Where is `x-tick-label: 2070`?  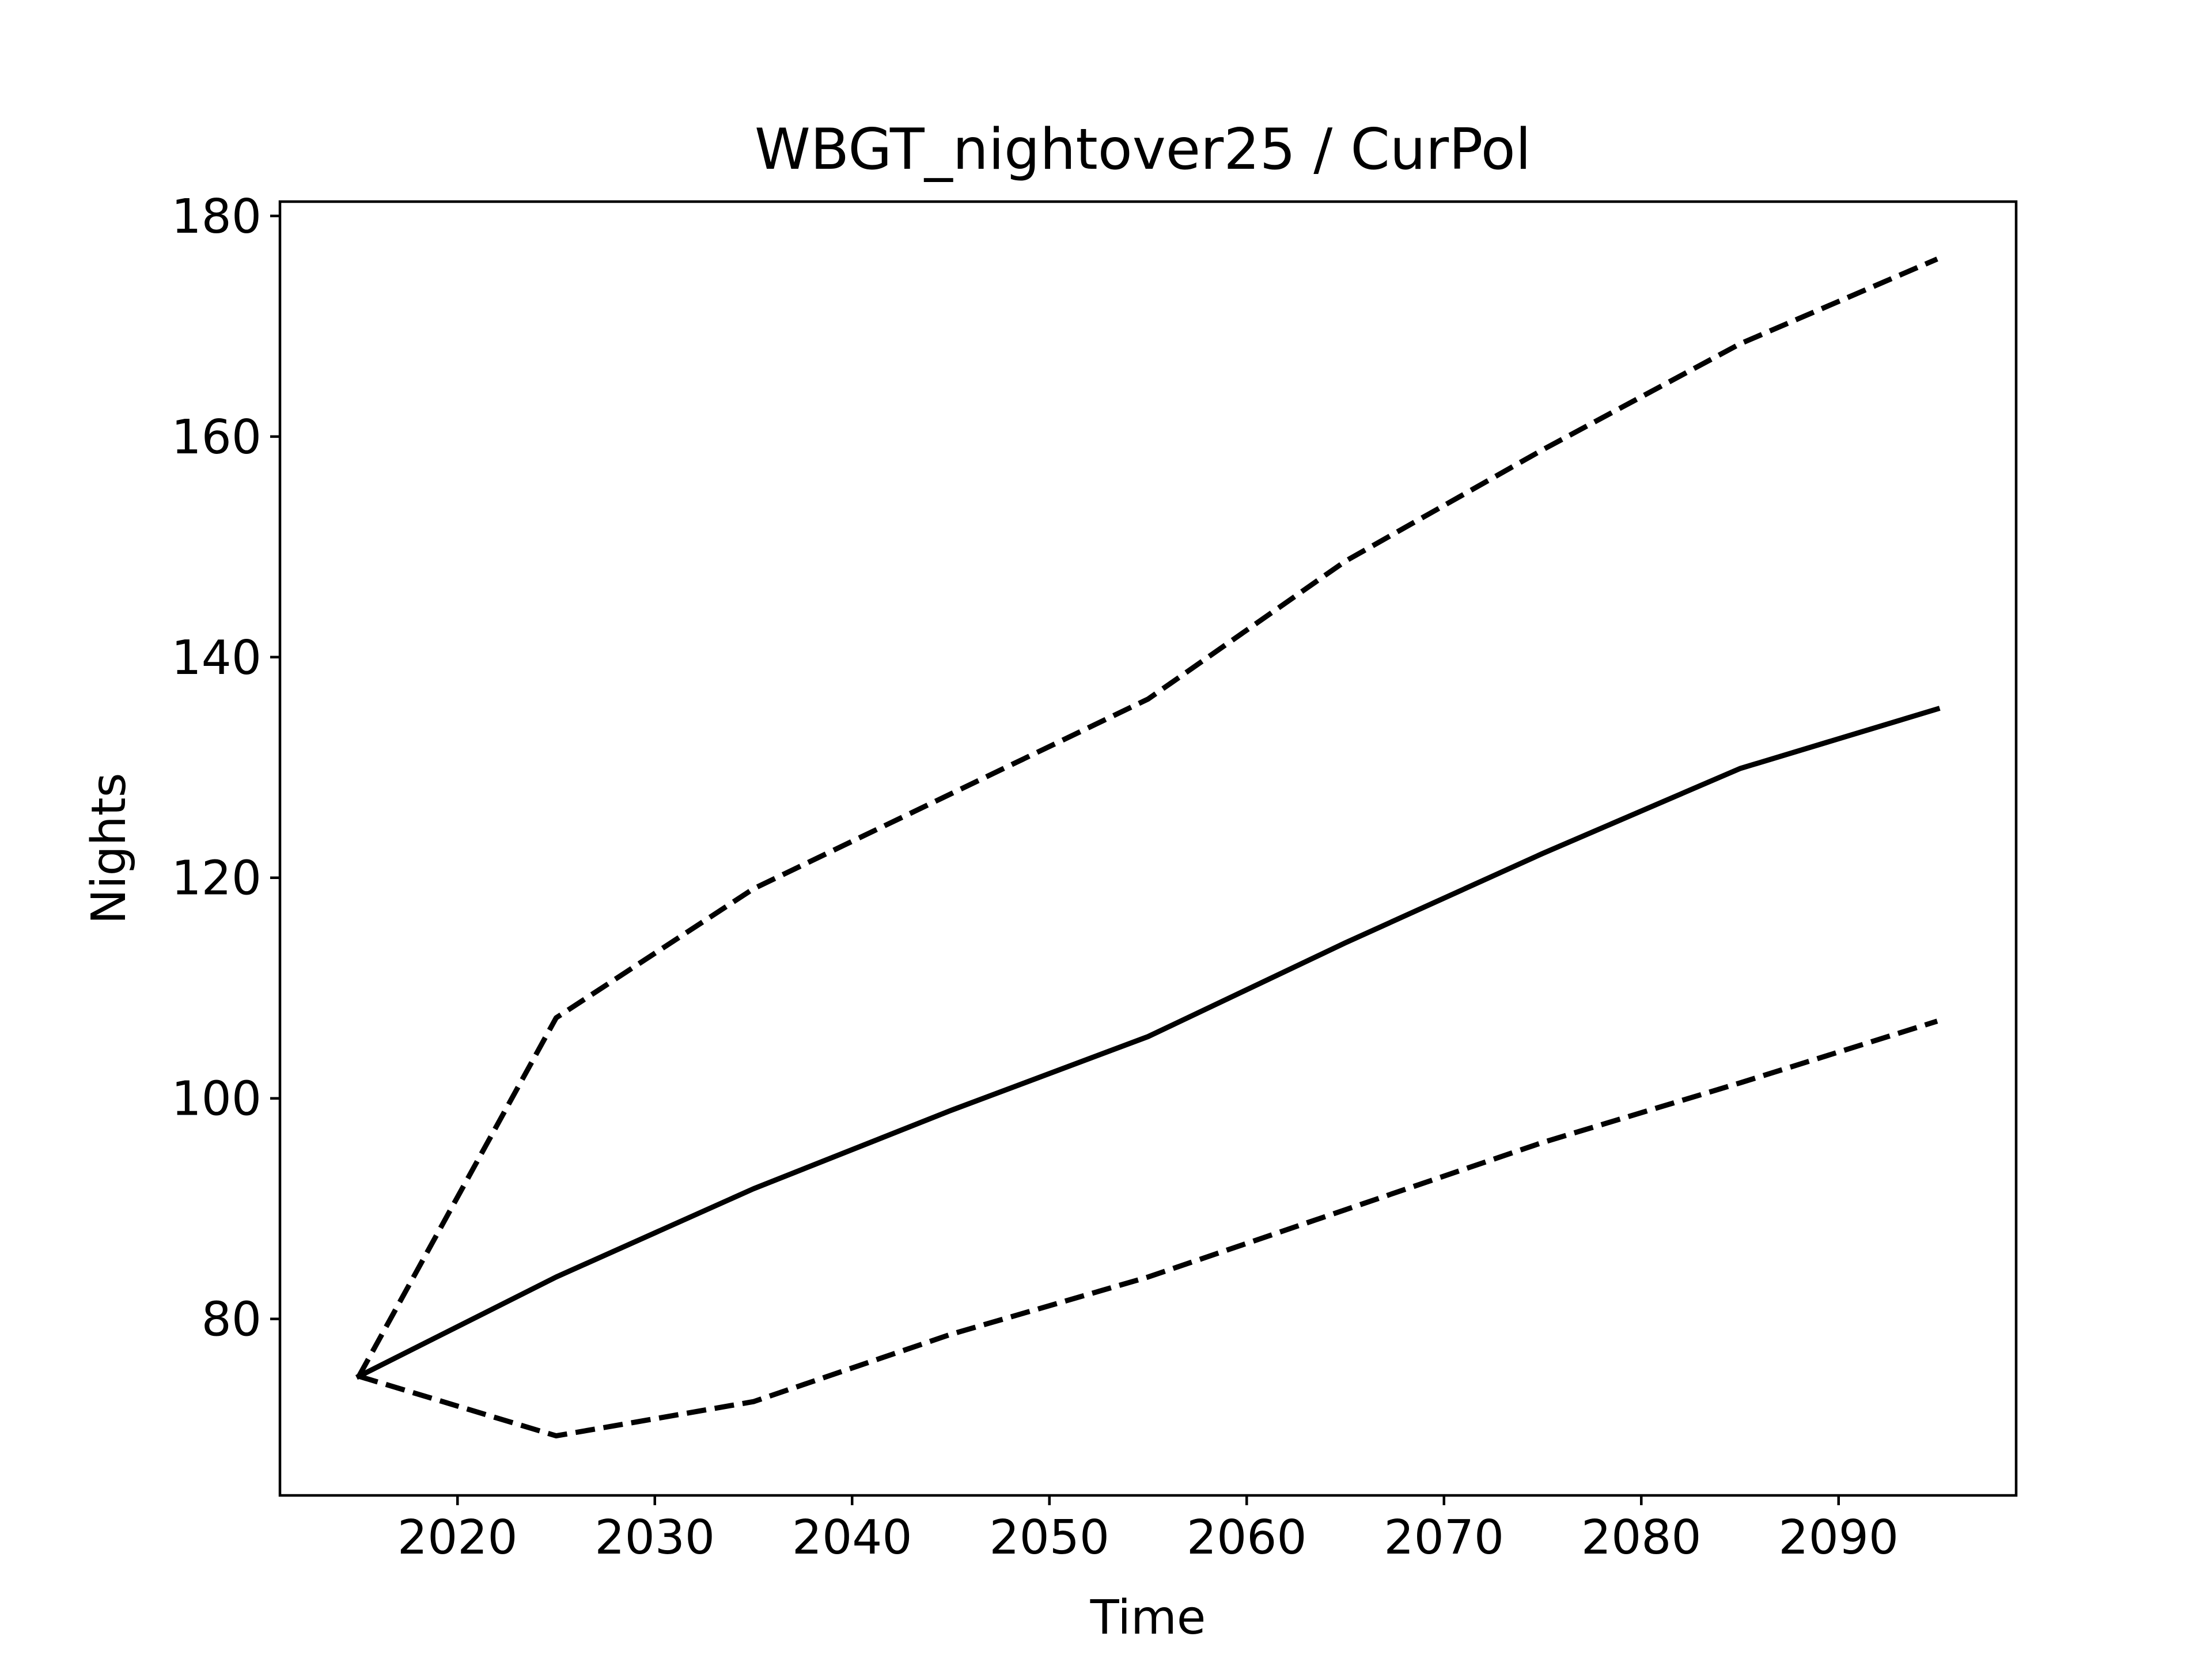
x-tick-label: 2070 is located at coordinates (1444, 1537).